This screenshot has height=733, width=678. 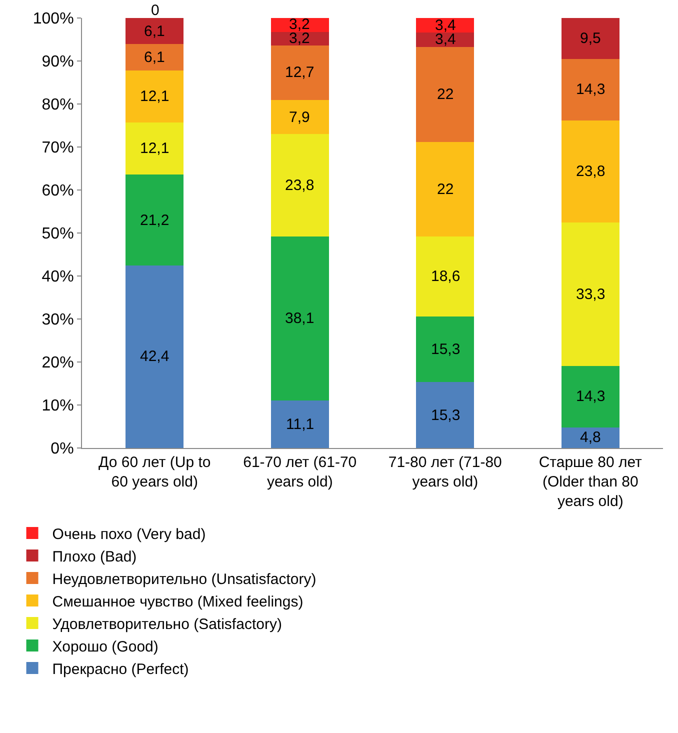 I want to click on legend-label: Очень похо (Very bad), so click(x=129, y=534).